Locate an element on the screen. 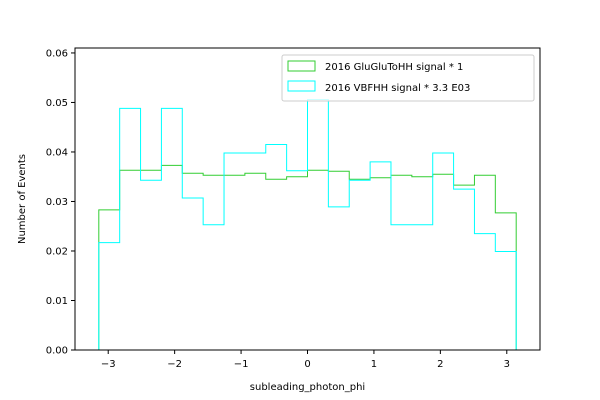  y-tick-label: 0.04 is located at coordinates (57, 152).